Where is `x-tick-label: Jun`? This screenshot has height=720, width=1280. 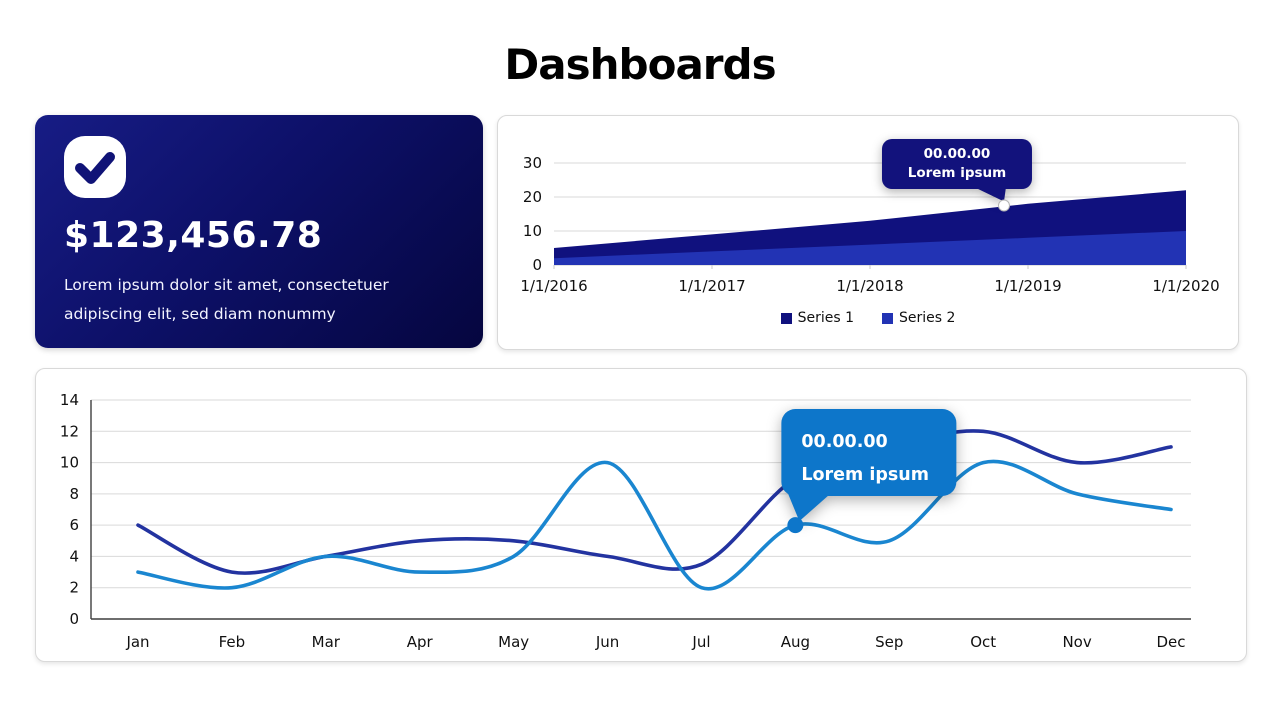
x-tick-label: Jun is located at coordinates (607, 642).